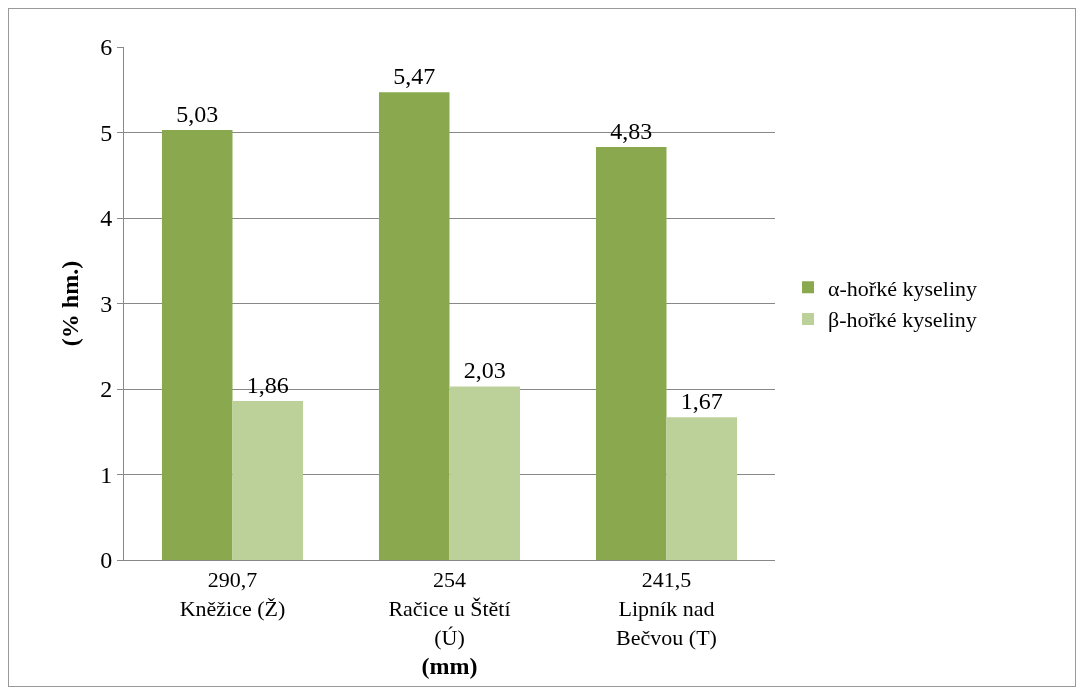 This screenshot has height=697, width=1086. I want to click on y-tick-label: 3, so click(106, 303).